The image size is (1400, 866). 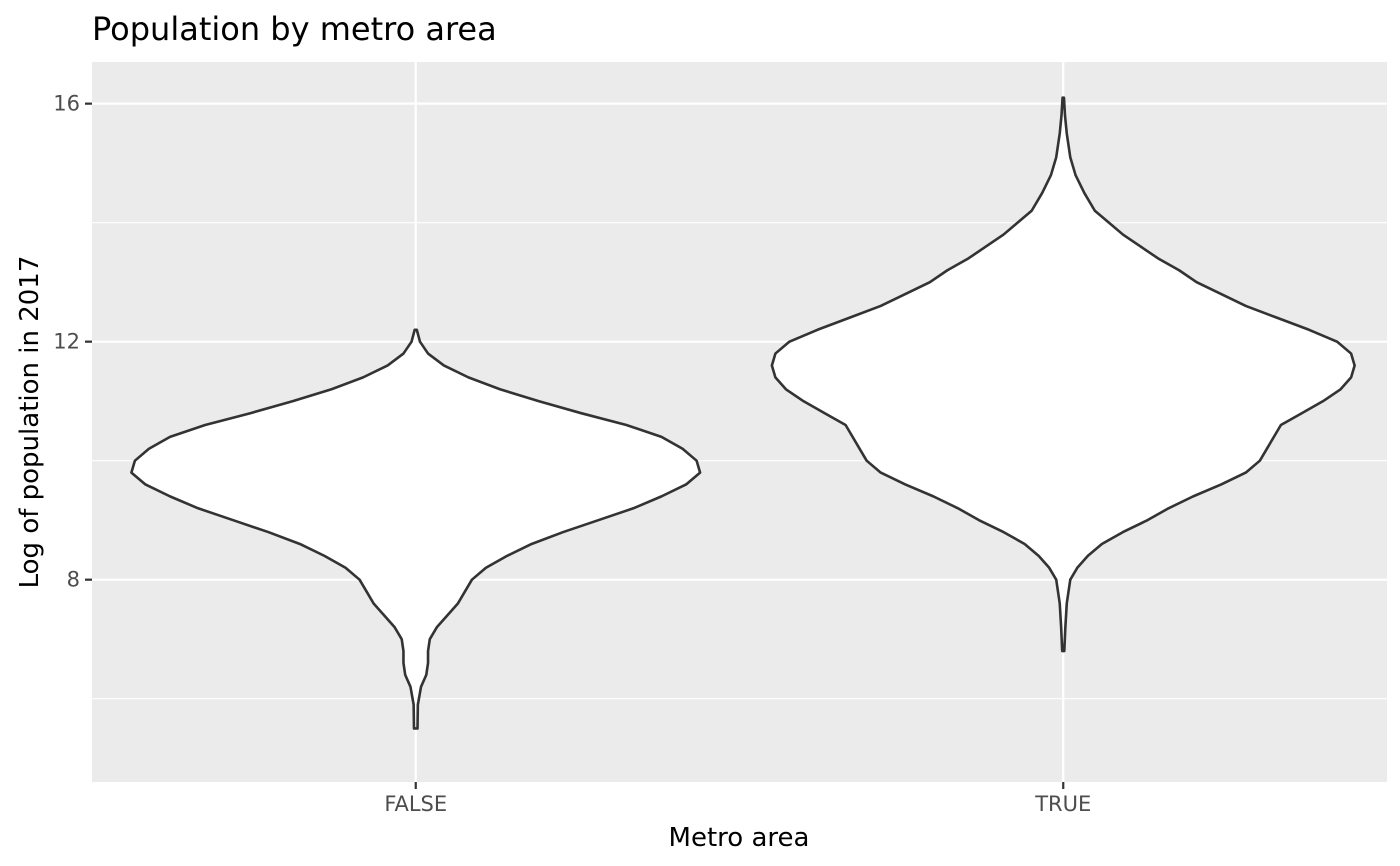 What do you see at coordinates (66, 342) in the screenshot?
I see `y-tick-label: 12` at bounding box center [66, 342].